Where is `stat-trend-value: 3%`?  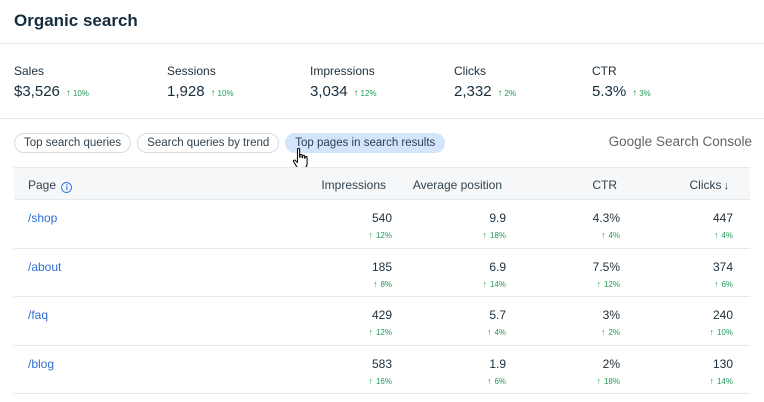 stat-trend-value: 3% is located at coordinates (645, 93).